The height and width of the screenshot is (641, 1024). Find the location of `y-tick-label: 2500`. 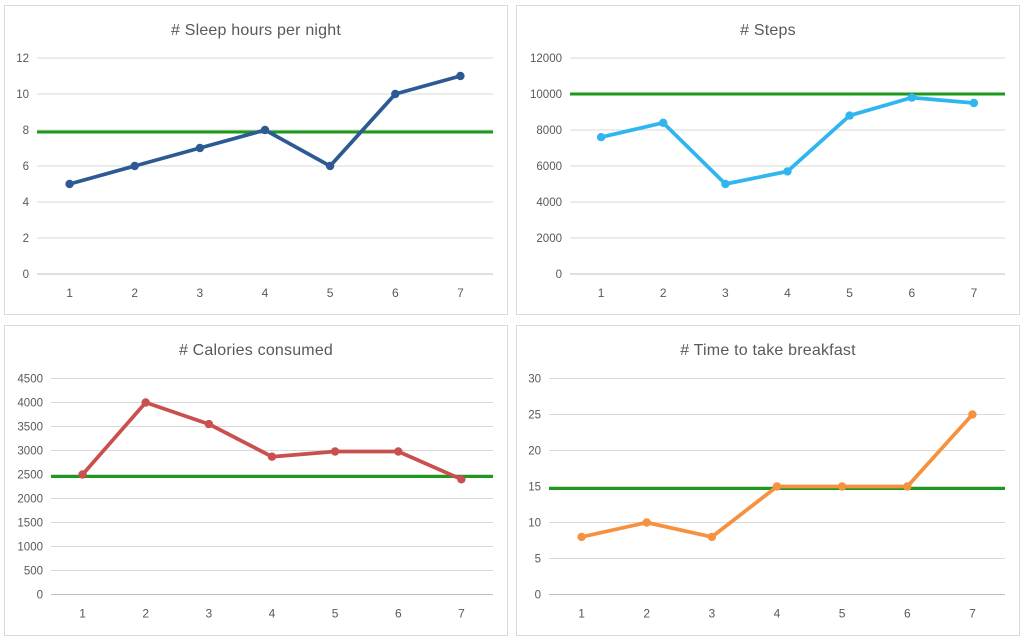

y-tick-label: 2500 is located at coordinates (30, 476).